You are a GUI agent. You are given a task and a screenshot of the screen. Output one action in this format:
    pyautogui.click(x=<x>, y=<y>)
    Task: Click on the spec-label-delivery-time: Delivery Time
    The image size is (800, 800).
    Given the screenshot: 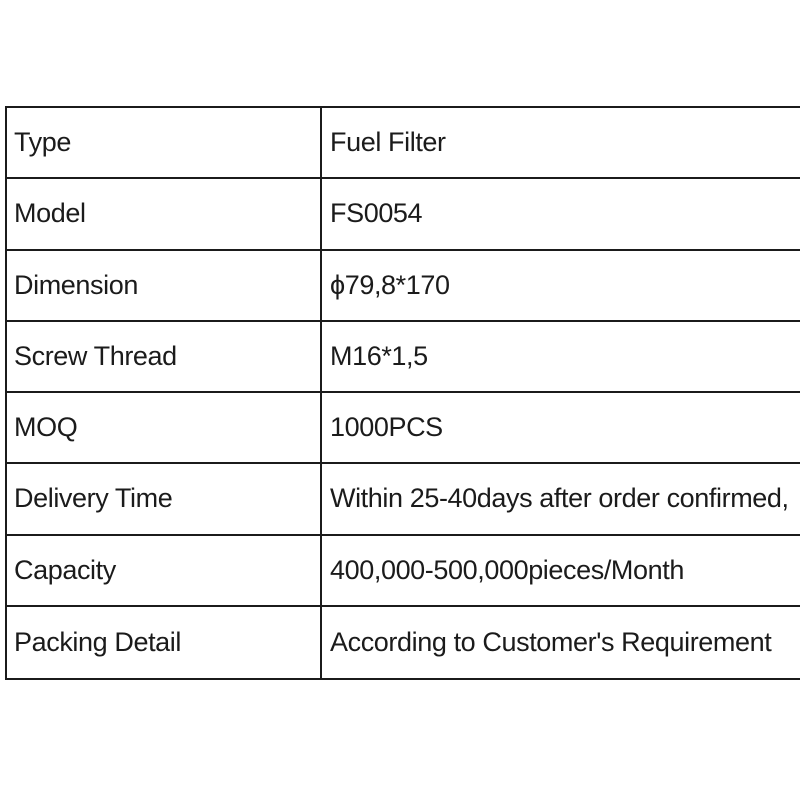 What is the action you would take?
    pyautogui.click(x=164, y=499)
    